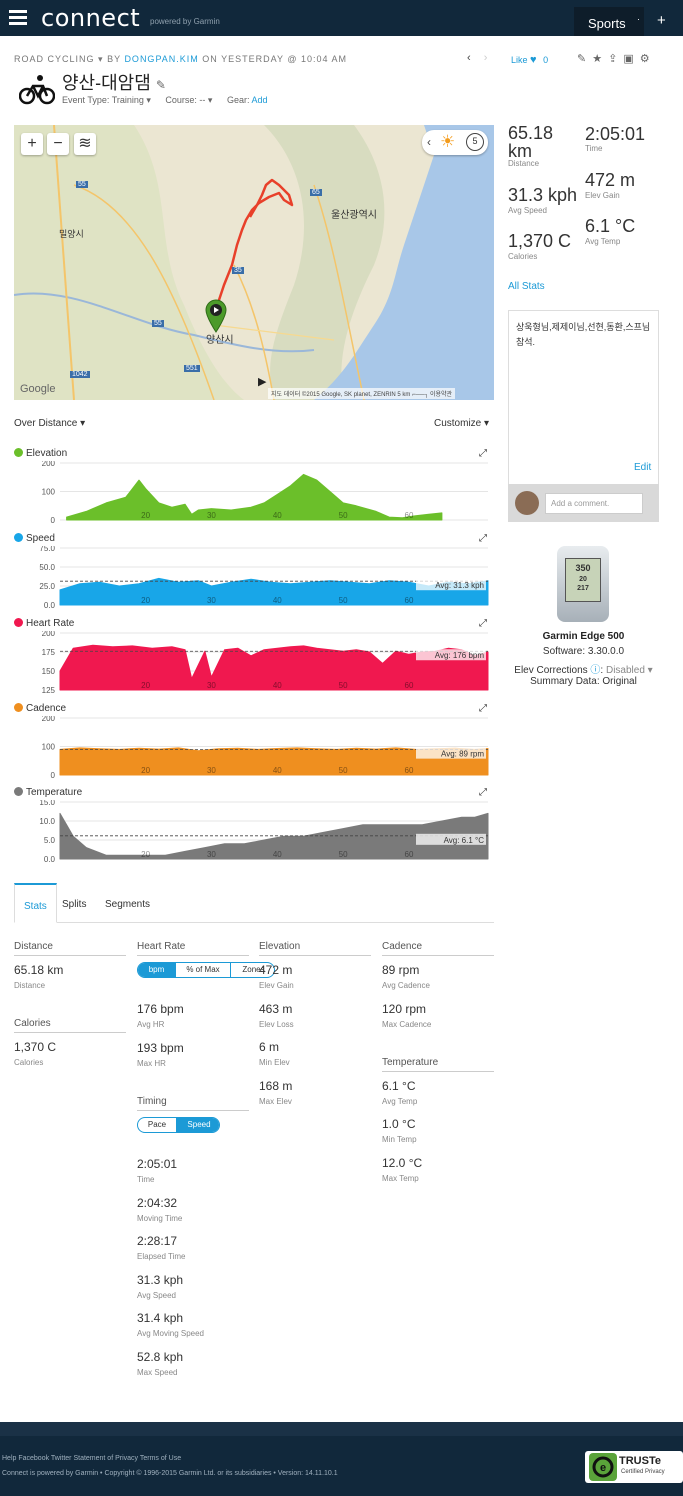 This screenshot has width=683, height=1496. I want to click on elev-corrections: Elev Corrections ⓘ: Disabled ▾, so click(583, 670).